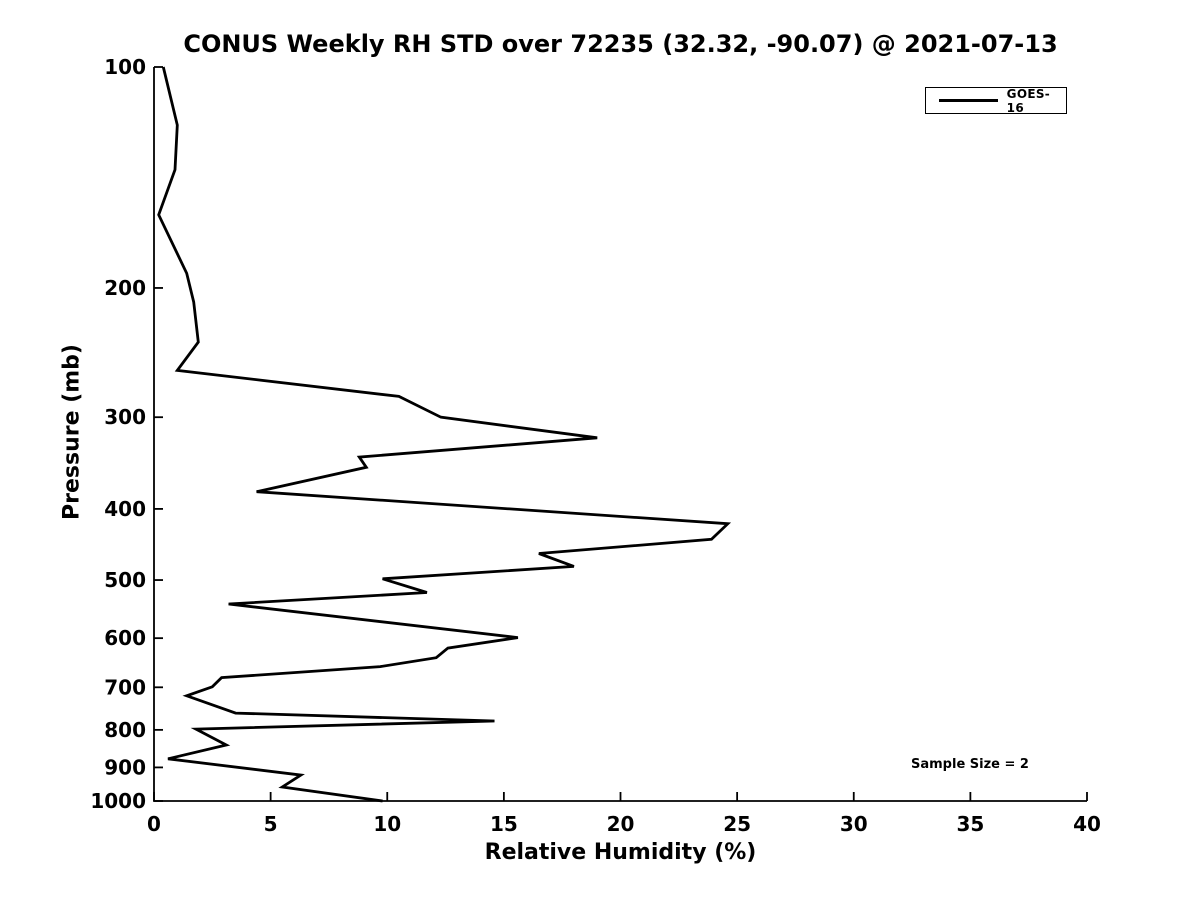  I want to click on x-tick-label: 35, so click(970, 824).